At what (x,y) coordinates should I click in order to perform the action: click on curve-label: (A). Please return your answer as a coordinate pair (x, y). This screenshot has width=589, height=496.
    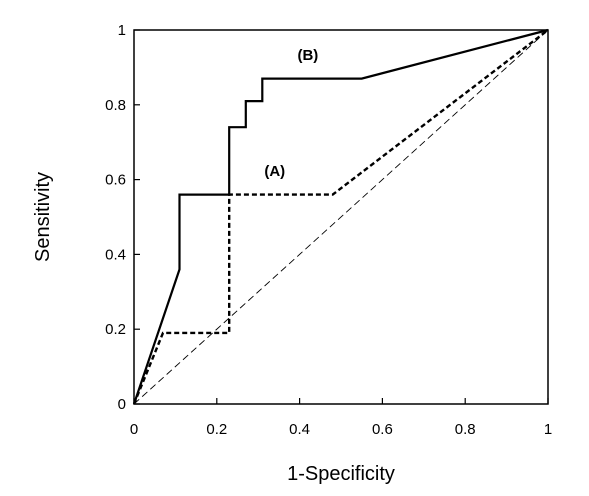
    Looking at the image, I should click on (274, 171).